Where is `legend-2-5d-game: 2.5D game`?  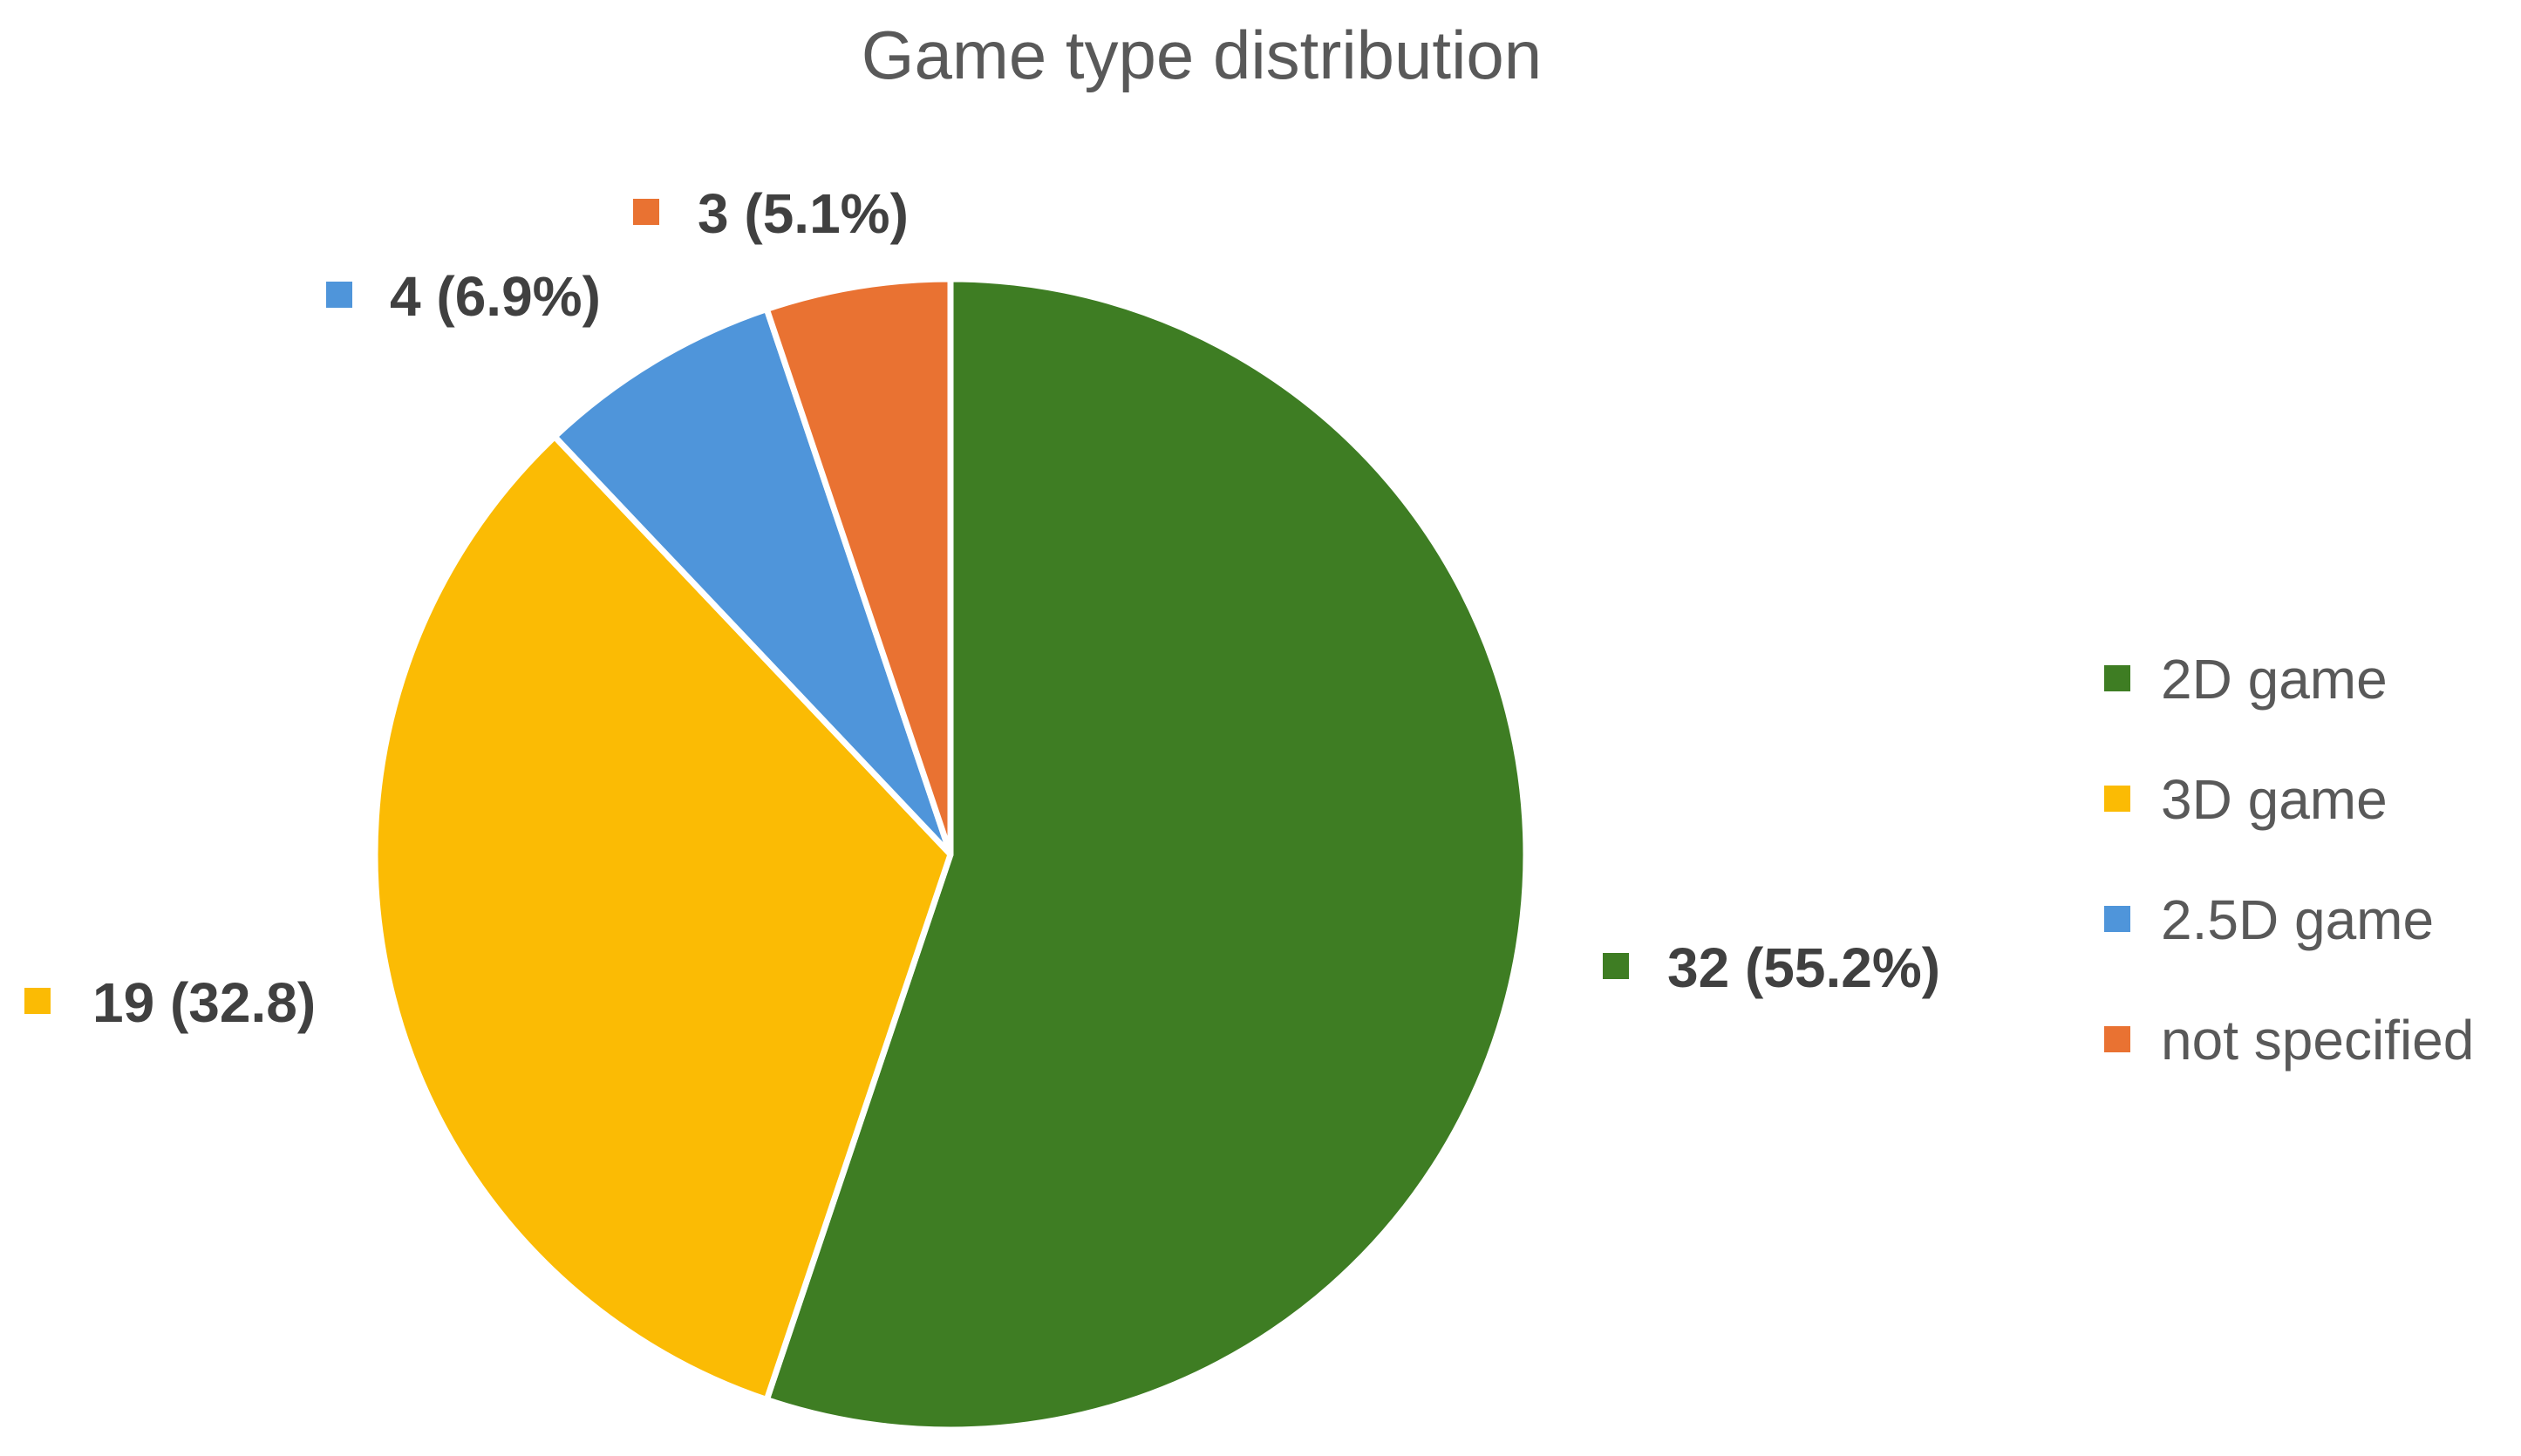 legend-2-5d-game: 2.5D game is located at coordinates (2297, 919).